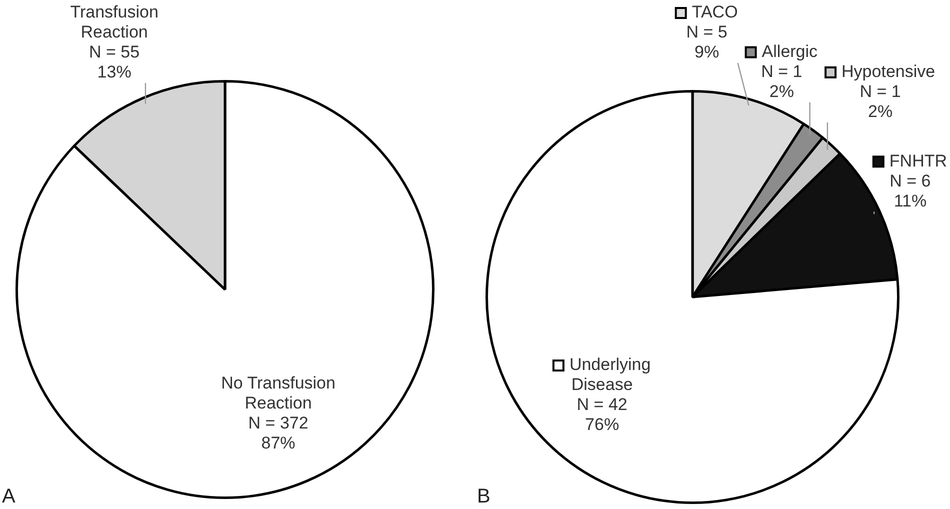  What do you see at coordinates (483, 497) in the screenshot?
I see `text: B` at bounding box center [483, 497].